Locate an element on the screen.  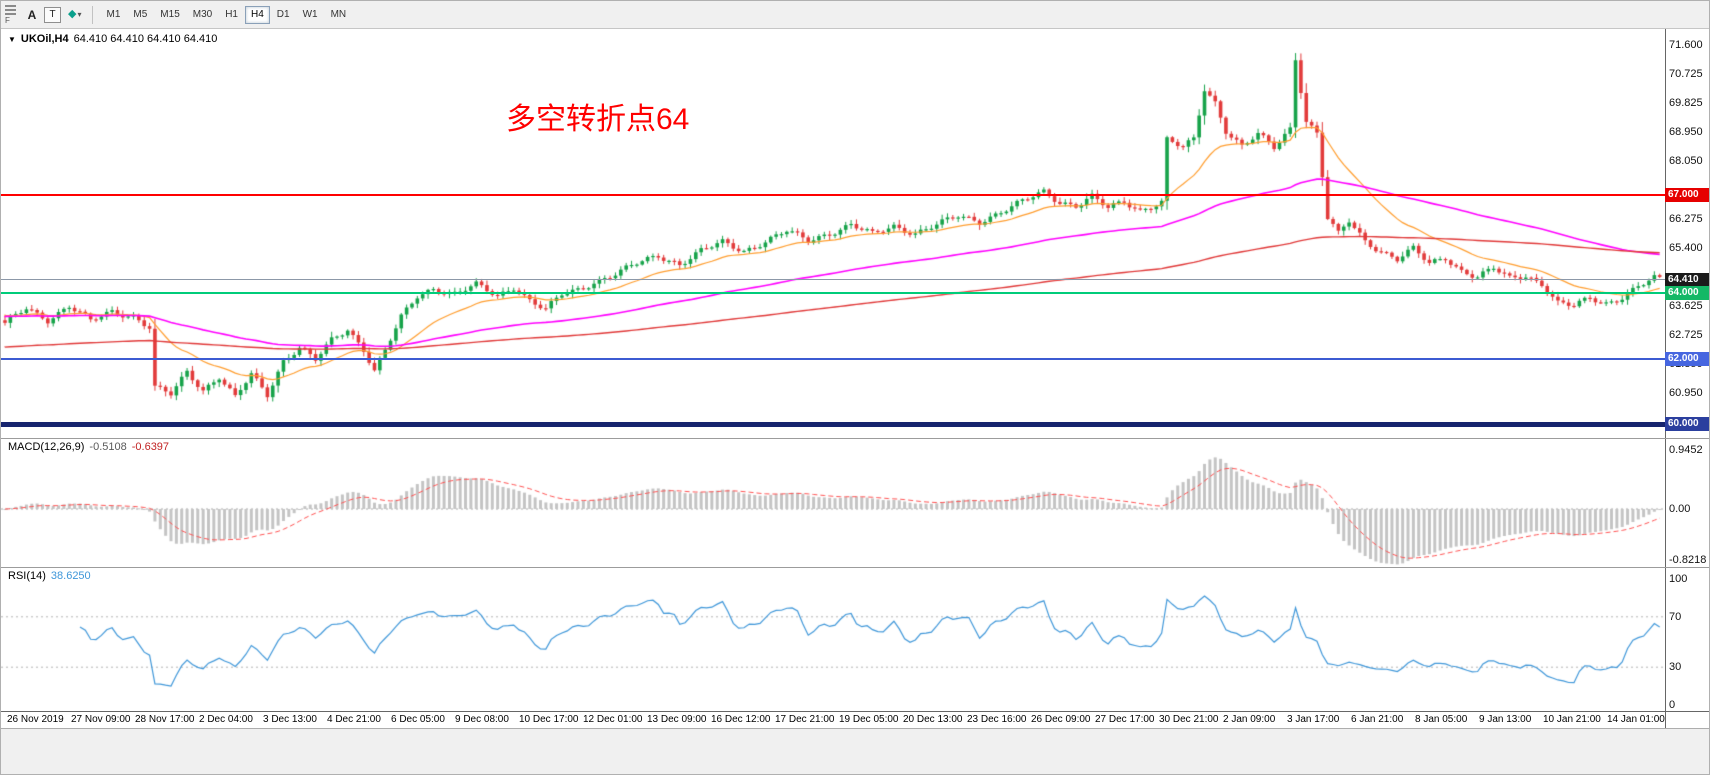
time-axis-label: 10 Dec 17:00 is located at coordinates (549, 719).